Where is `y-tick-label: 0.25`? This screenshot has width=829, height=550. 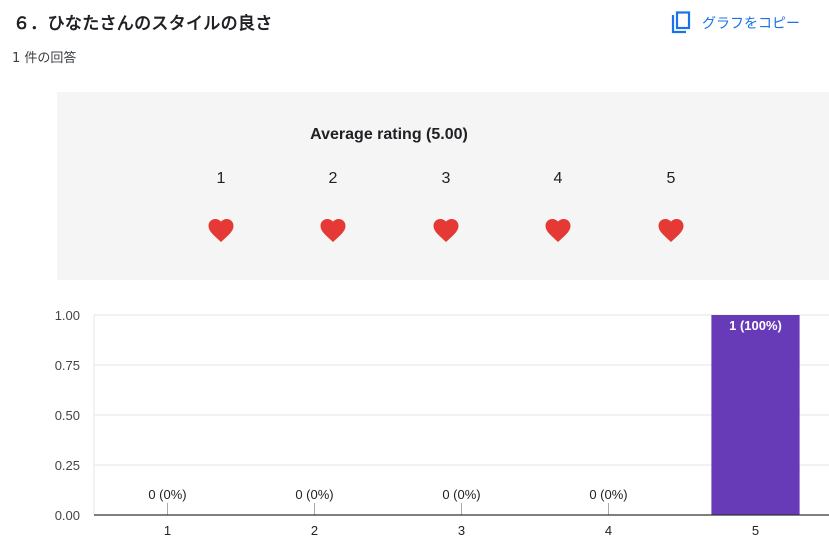
y-tick-label: 0.25 is located at coordinates (67, 465).